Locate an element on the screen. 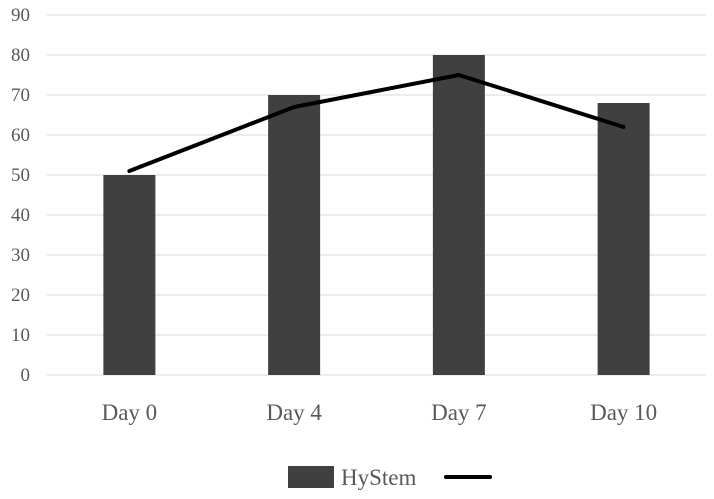  y-tick-label: 60 is located at coordinates (20, 135).